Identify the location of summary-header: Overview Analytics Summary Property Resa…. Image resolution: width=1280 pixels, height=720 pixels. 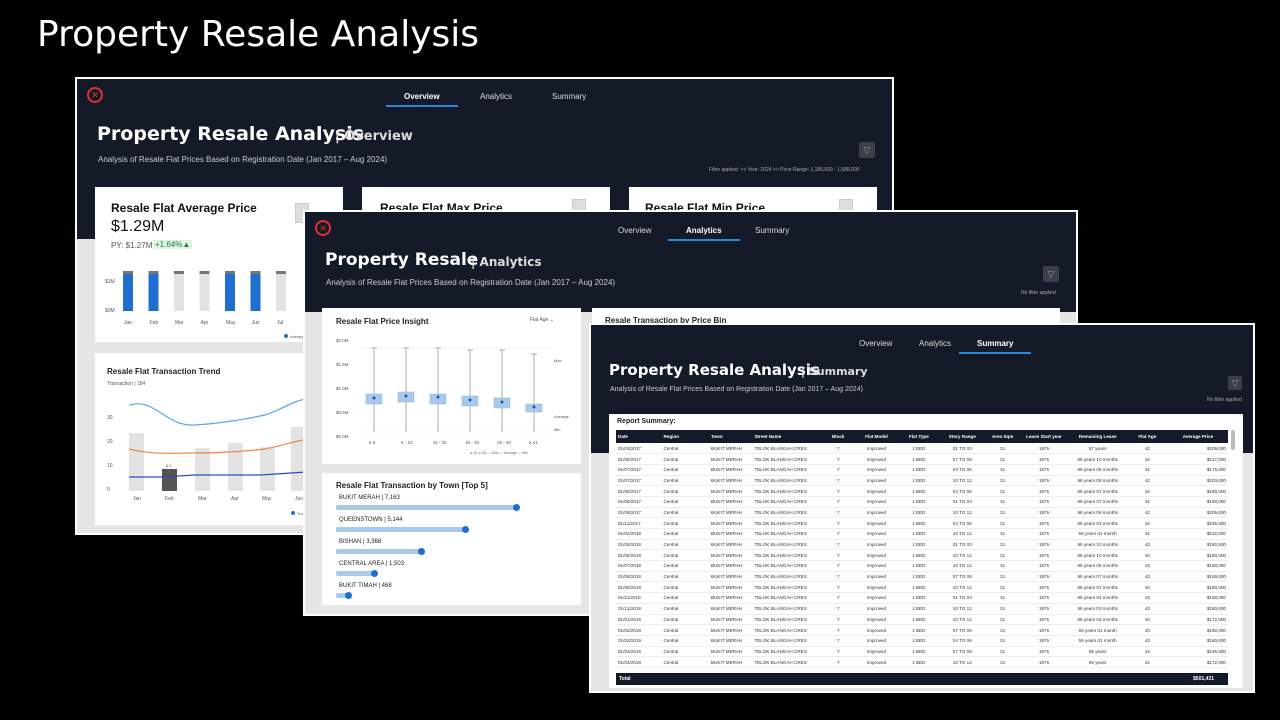
(922, 389).